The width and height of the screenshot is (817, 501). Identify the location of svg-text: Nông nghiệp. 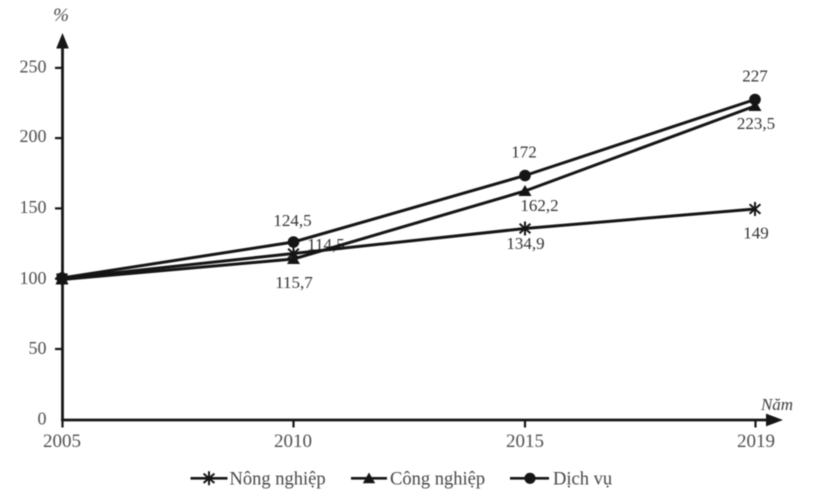
(278, 480).